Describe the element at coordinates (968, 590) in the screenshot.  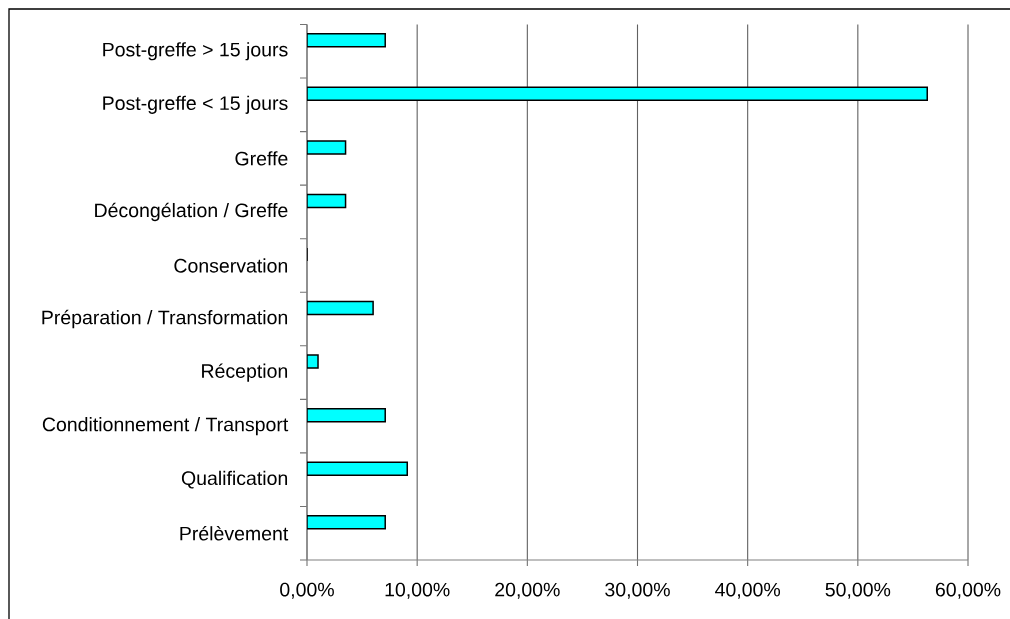
I see `x-tick-label: 60,00%` at that location.